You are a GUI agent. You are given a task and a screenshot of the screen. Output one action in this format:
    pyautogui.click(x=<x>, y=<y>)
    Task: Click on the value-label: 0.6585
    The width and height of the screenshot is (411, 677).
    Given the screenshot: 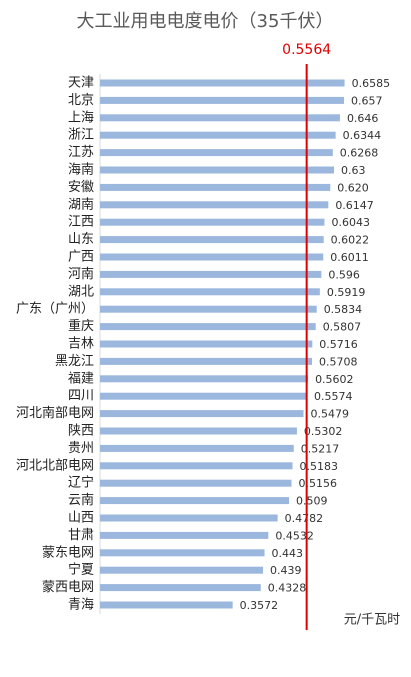 What is the action you would take?
    pyautogui.click(x=371, y=83)
    